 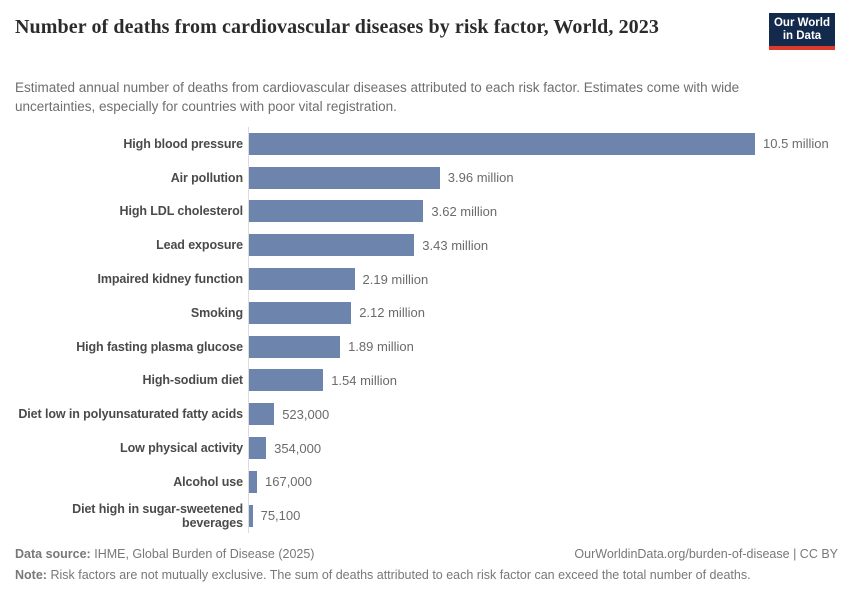 I want to click on category-label: High blood pressure, so click(x=183, y=143).